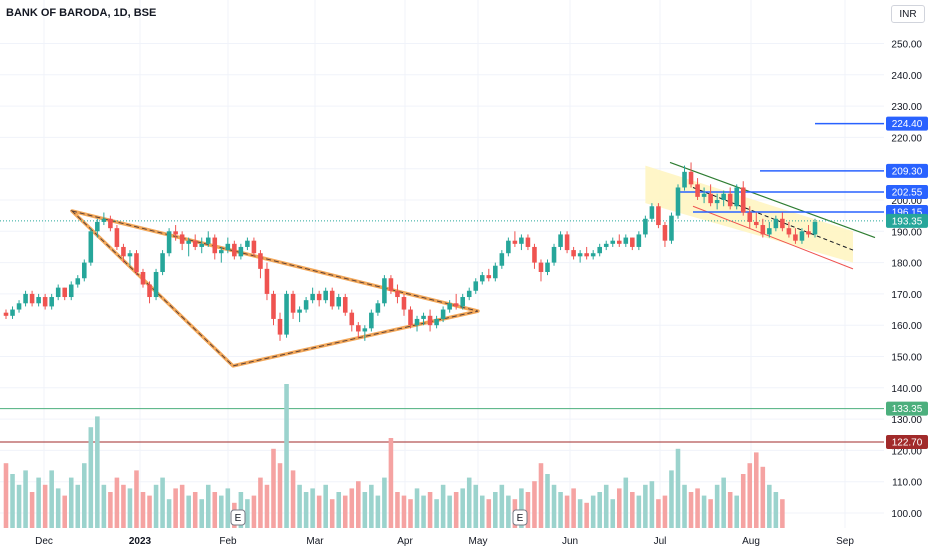 This screenshot has width=932, height=550. I want to click on y-tick-label: 160.00, so click(906, 326).